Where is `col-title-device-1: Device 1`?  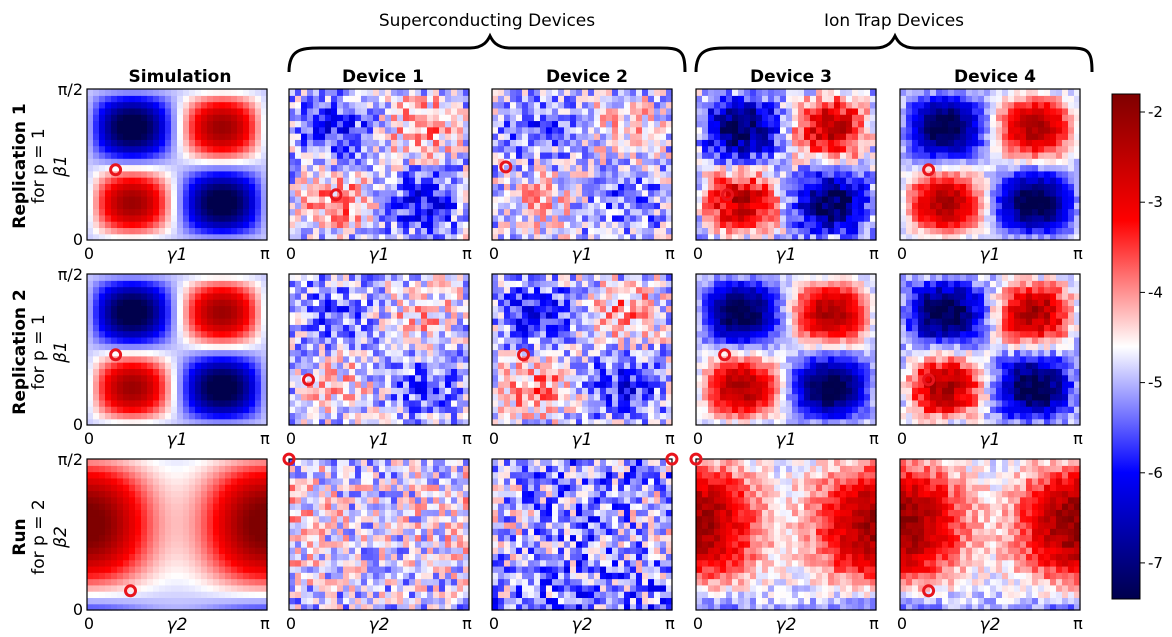
col-title-device-1: Device 1 is located at coordinates (383, 77).